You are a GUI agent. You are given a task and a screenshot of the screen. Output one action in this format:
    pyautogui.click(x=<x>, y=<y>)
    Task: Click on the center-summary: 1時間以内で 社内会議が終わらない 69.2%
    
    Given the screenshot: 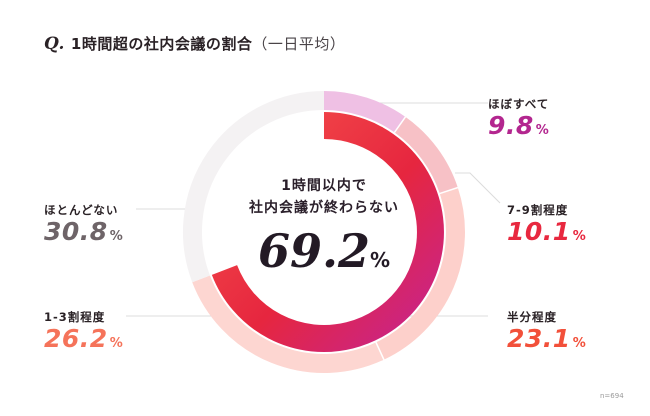 What is the action you would take?
    pyautogui.click(x=324, y=232)
    